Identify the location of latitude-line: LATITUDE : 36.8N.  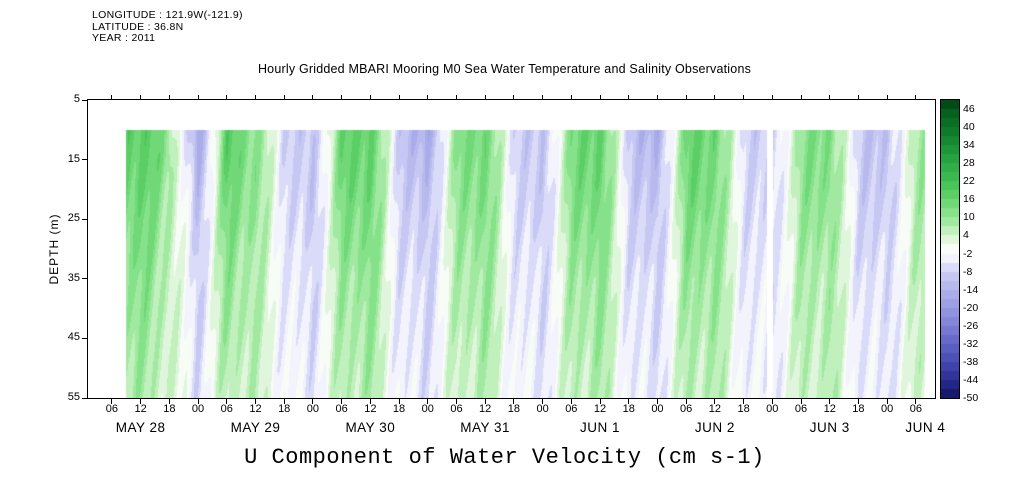
(138, 26).